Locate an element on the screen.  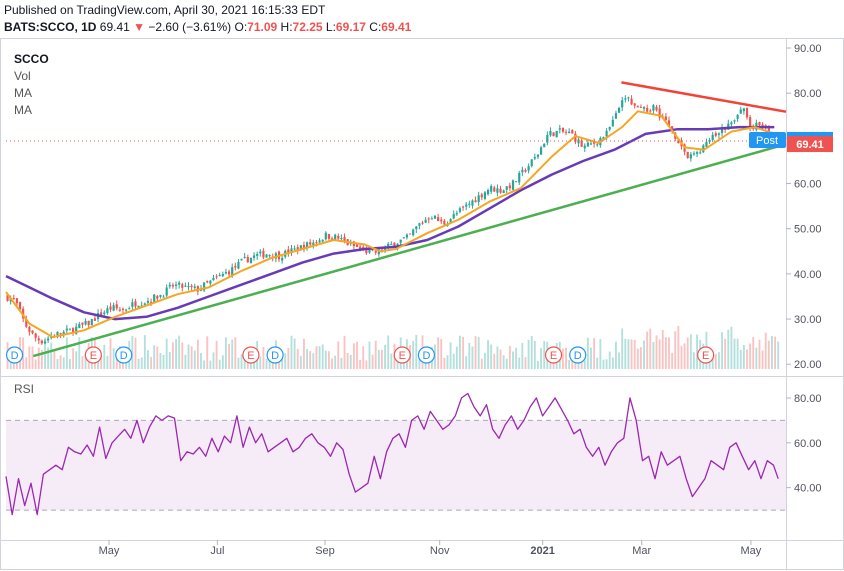
price-tick-label: 50.00 is located at coordinates (808, 230).